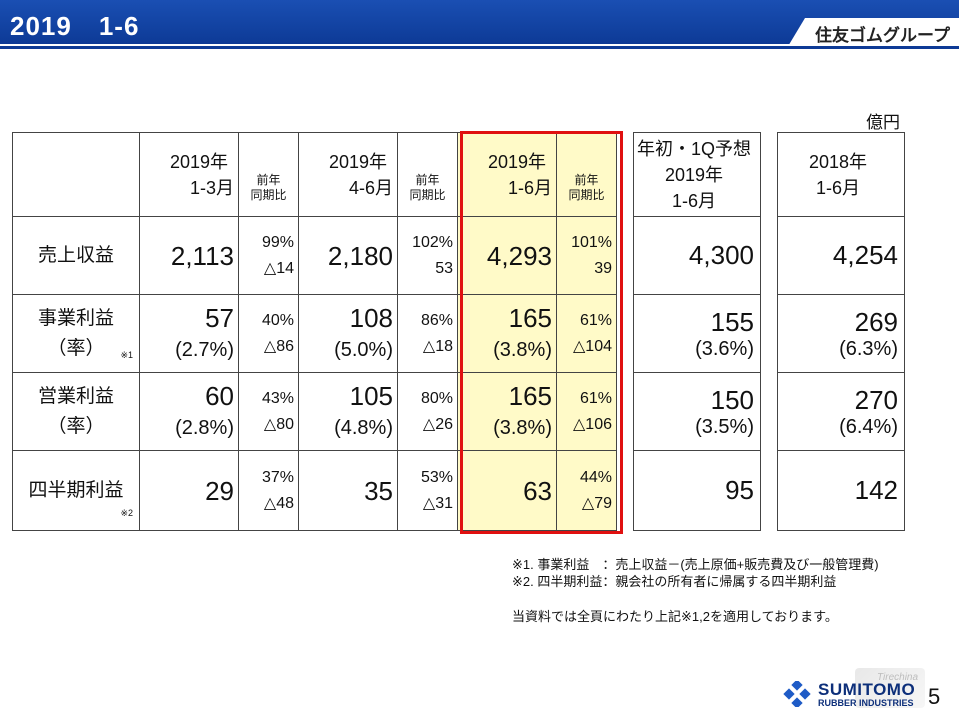 This screenshot has height=715, width=959. What do you see at coordinates (586, 411) in the screenshot?
I see `h1-compare: 61% △106` at bounding box center [586, 411].